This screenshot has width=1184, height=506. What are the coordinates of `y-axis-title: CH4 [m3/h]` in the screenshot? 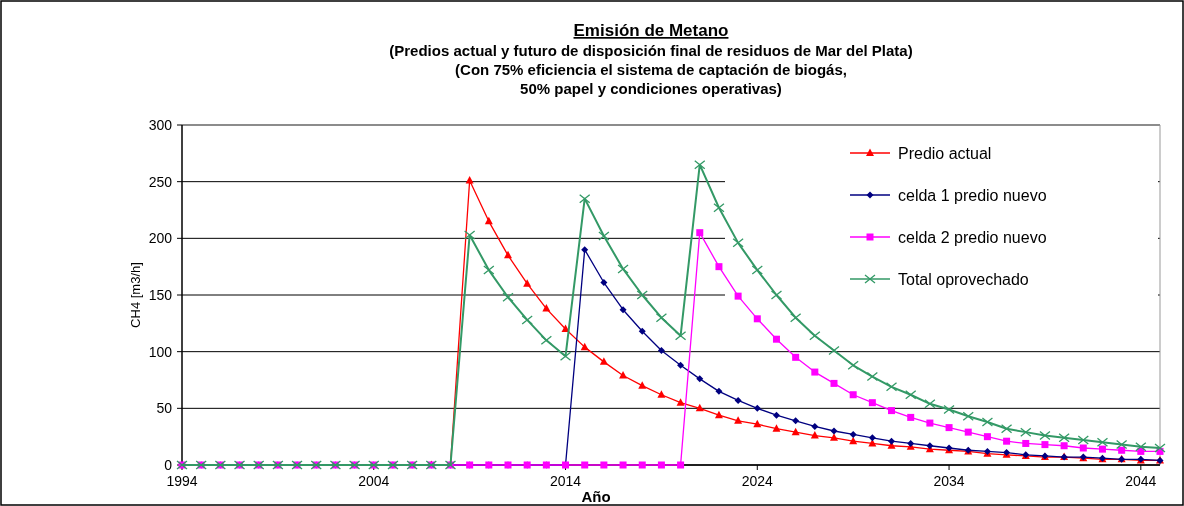 It's located at (135, 295).